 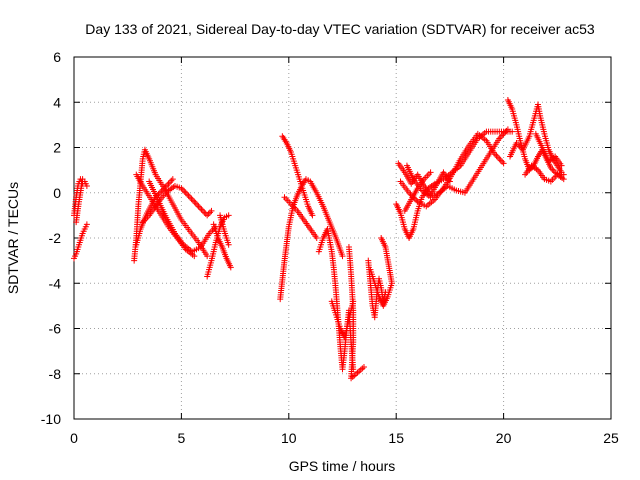 I want to click on y-tick-label: -4, so click(x=55, y=283).